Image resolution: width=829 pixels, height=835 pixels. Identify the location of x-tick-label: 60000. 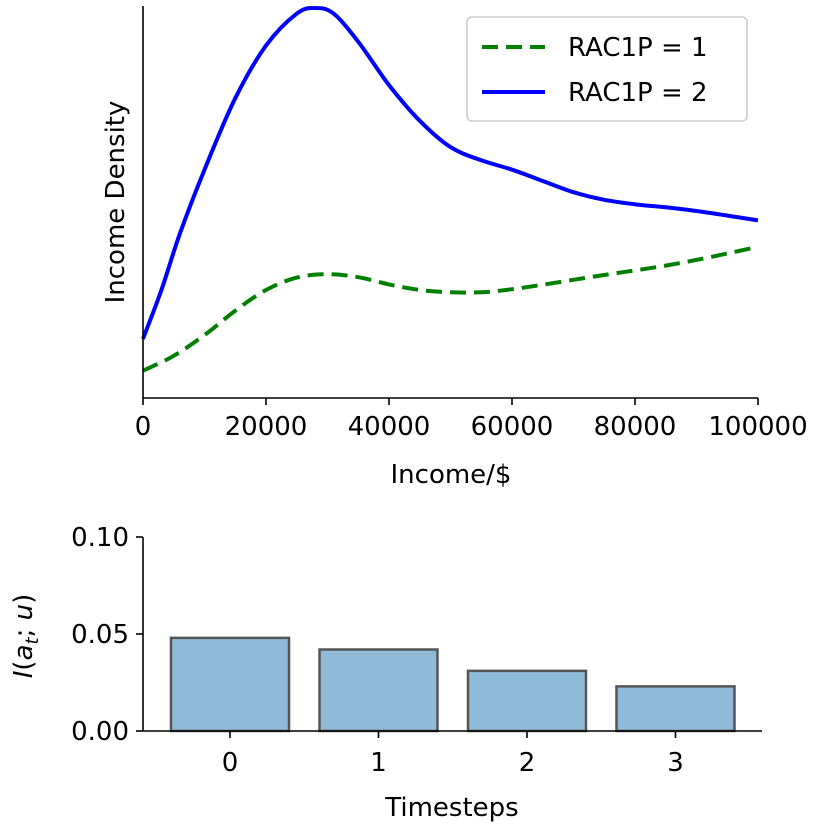
(512, 427).